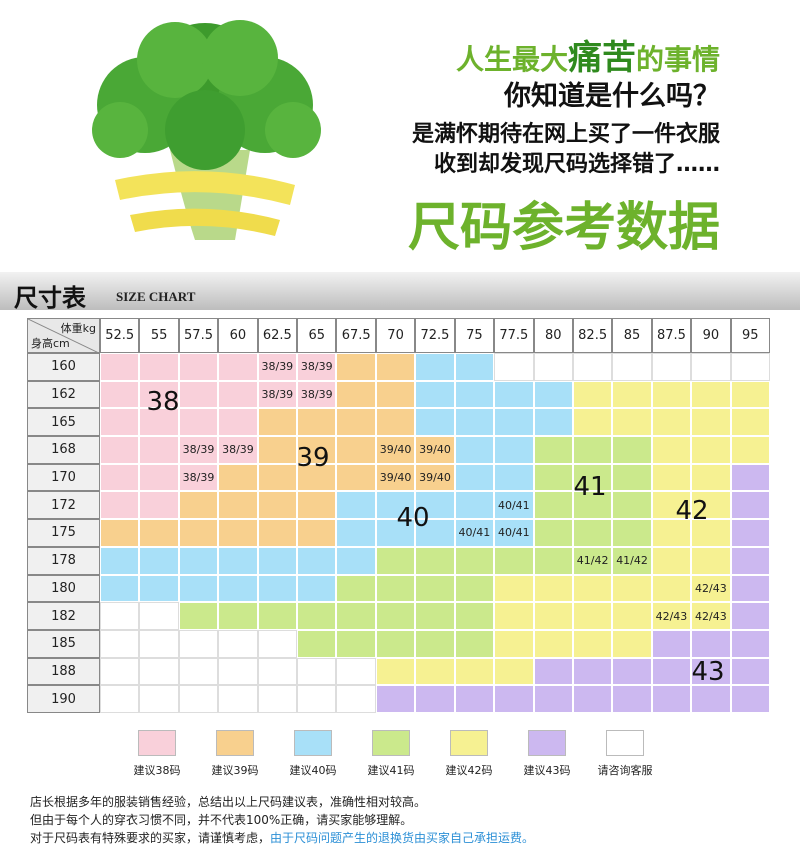 The image size is (800, 846). I want to click on height-header: 170, so click(63, 477).